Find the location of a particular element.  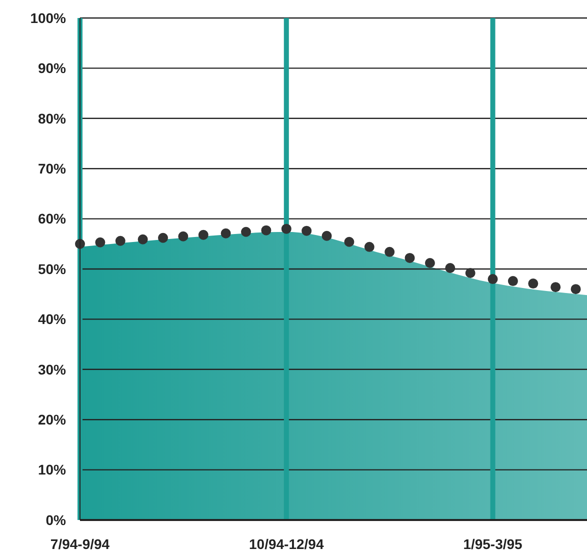

y-tick-label: 90% is located at coordinates (52, 68).